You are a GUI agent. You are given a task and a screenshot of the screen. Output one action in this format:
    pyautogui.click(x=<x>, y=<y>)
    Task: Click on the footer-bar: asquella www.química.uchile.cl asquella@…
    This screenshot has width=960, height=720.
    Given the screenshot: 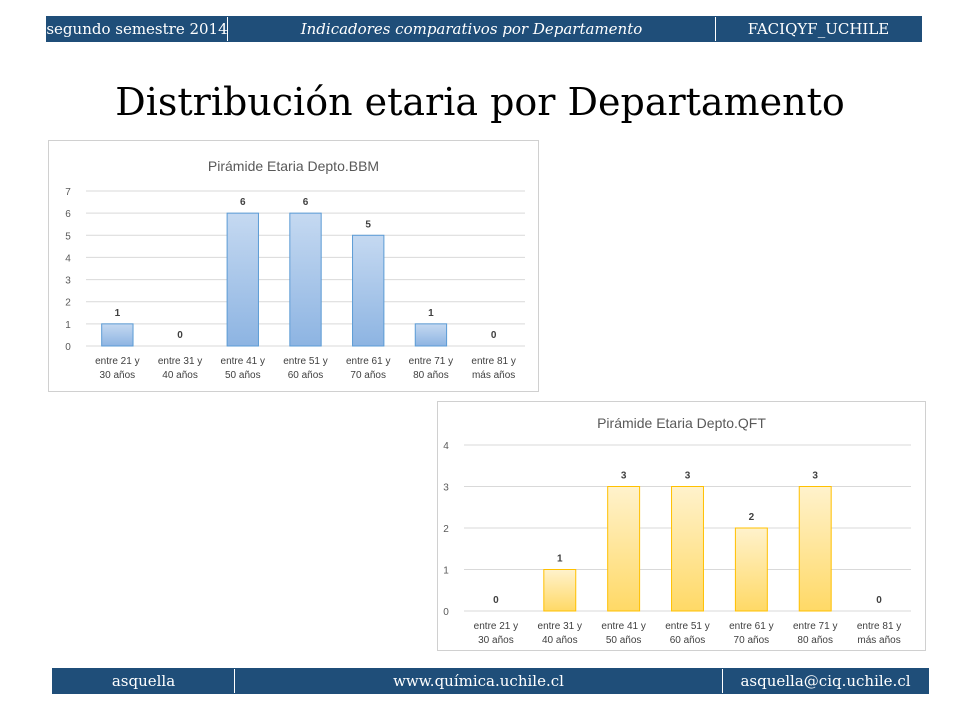 What is the action you would take?
    pyautogui.click(x=490, y=681)
    